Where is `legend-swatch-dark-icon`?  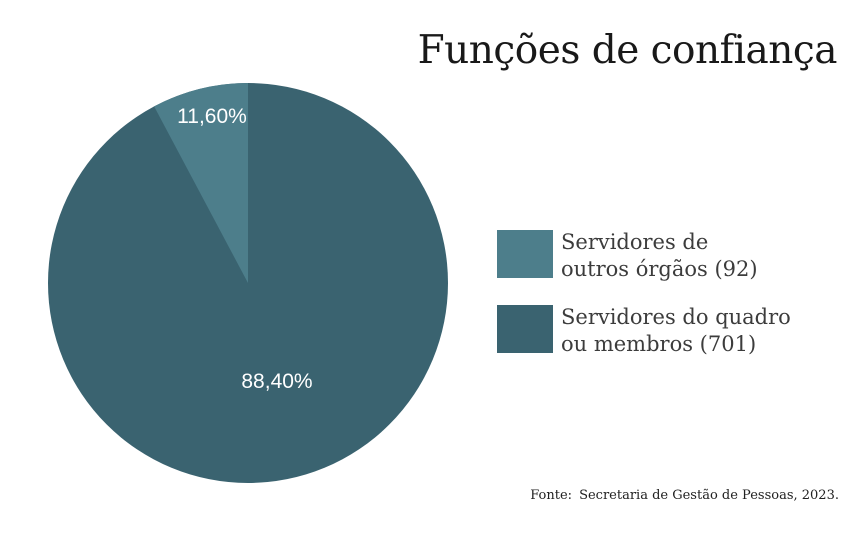
legend-swatch-dark-icon is located at coordinates (525, 329).